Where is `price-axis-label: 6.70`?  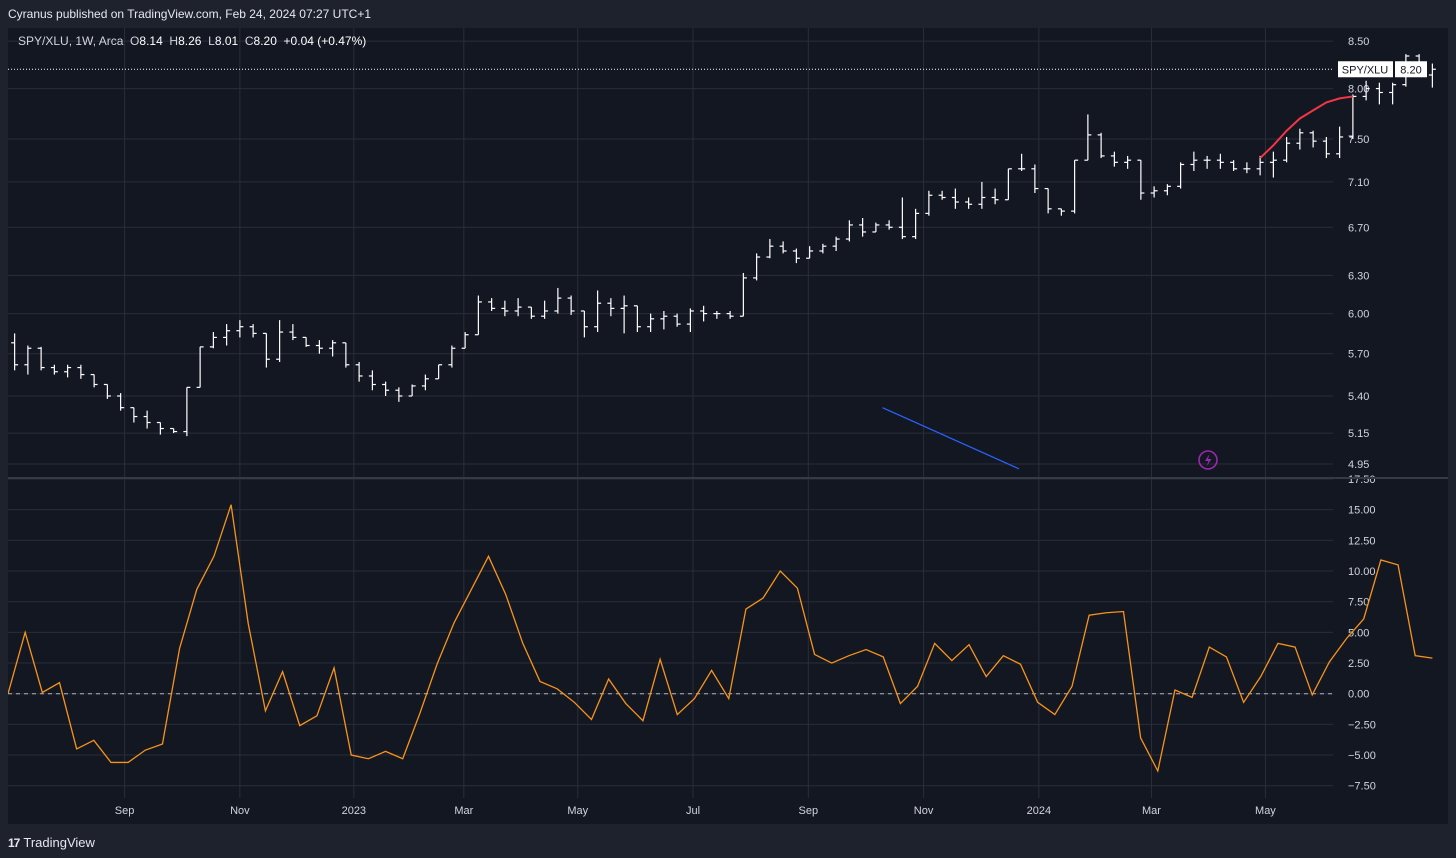
price-axis-label: 6.70 is located at coordinates (1358, 228).